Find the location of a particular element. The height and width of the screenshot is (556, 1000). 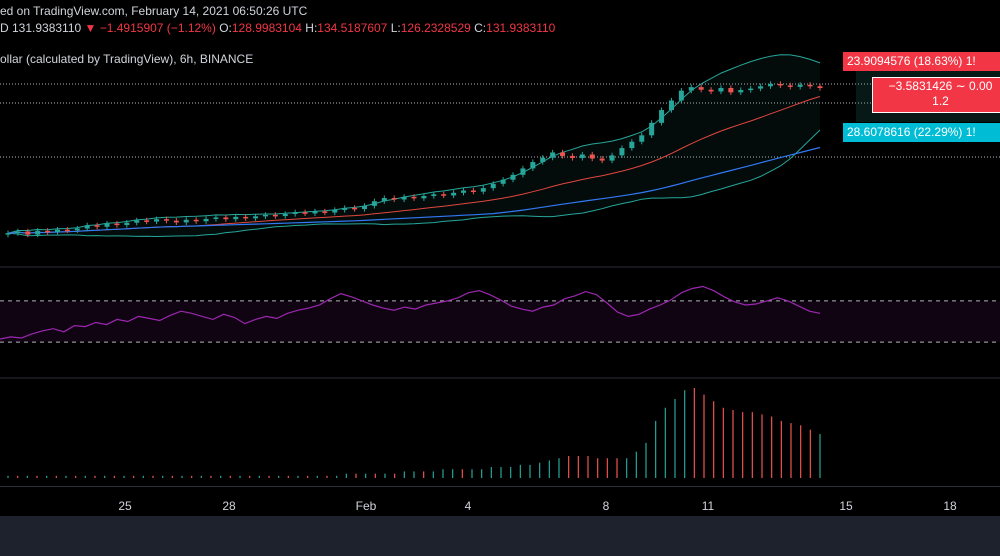

low-value: 126.2328529 is located at coordinates (435, 28).